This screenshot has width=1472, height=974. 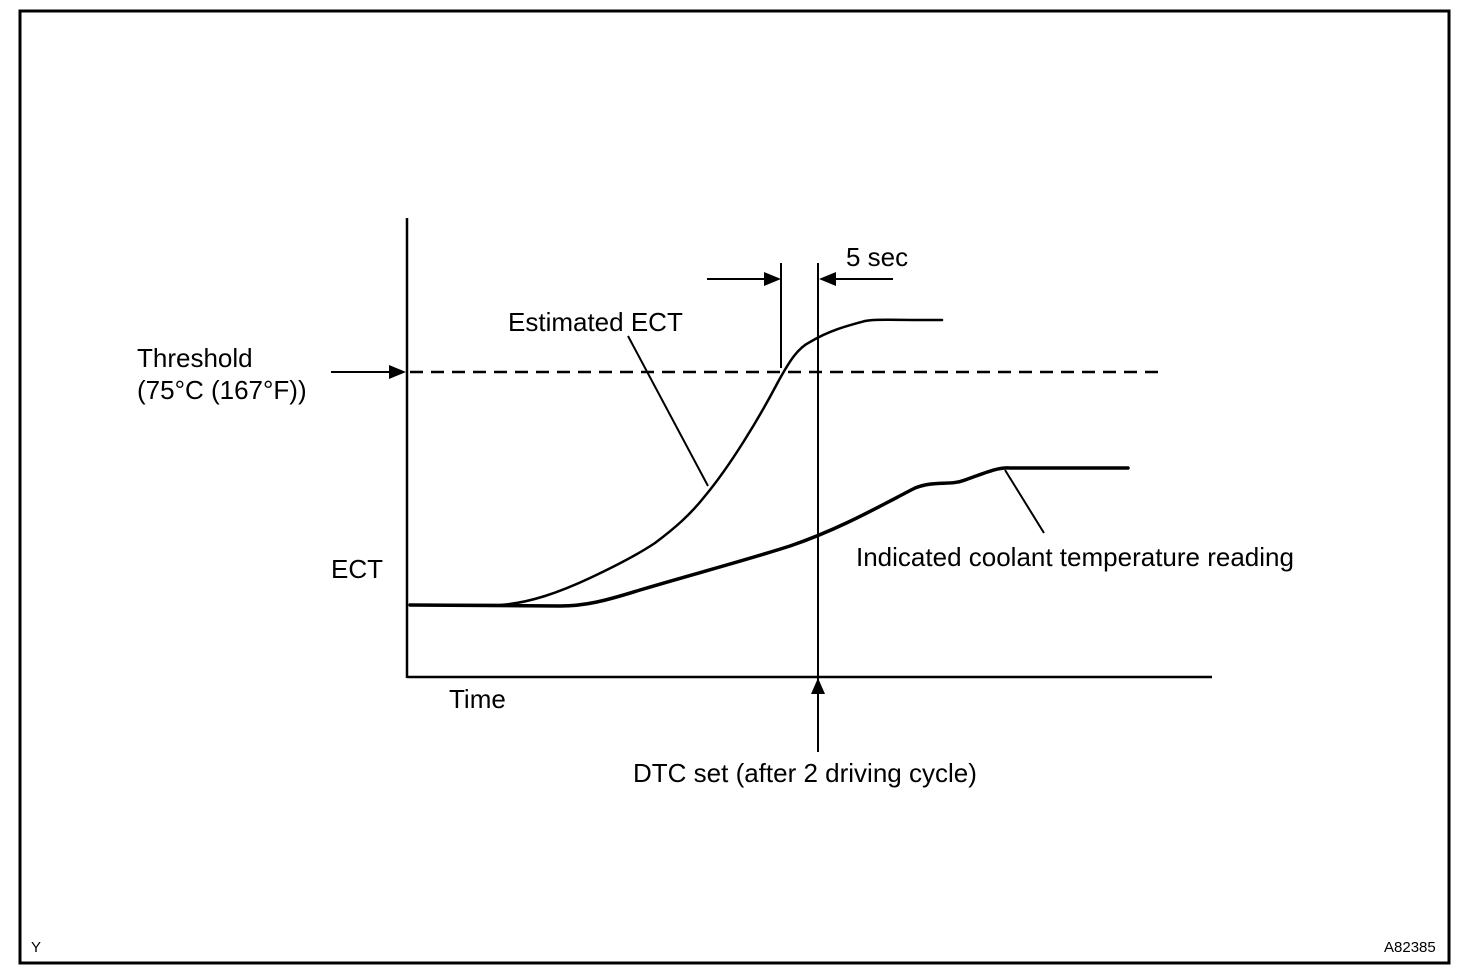 What do you see at coordinates (477, 699) in the screenshot?
I see `time-axis-label: Time` at bounding box center [477, 699].